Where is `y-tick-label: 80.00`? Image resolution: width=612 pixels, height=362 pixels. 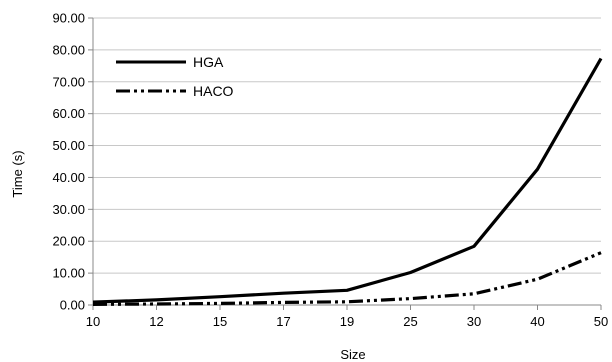
y-tick-label: 80.00 is located at coordinates (68, 49).